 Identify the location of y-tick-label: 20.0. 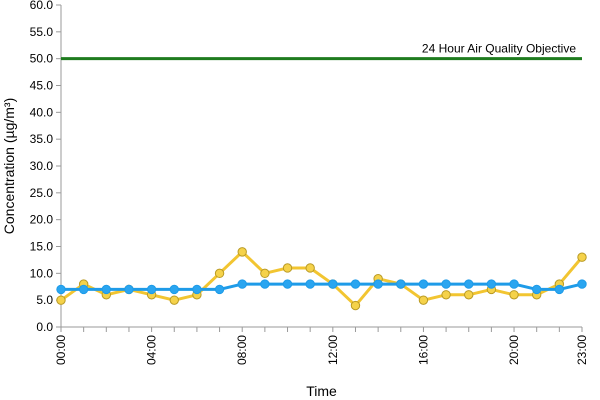
(42, 220).